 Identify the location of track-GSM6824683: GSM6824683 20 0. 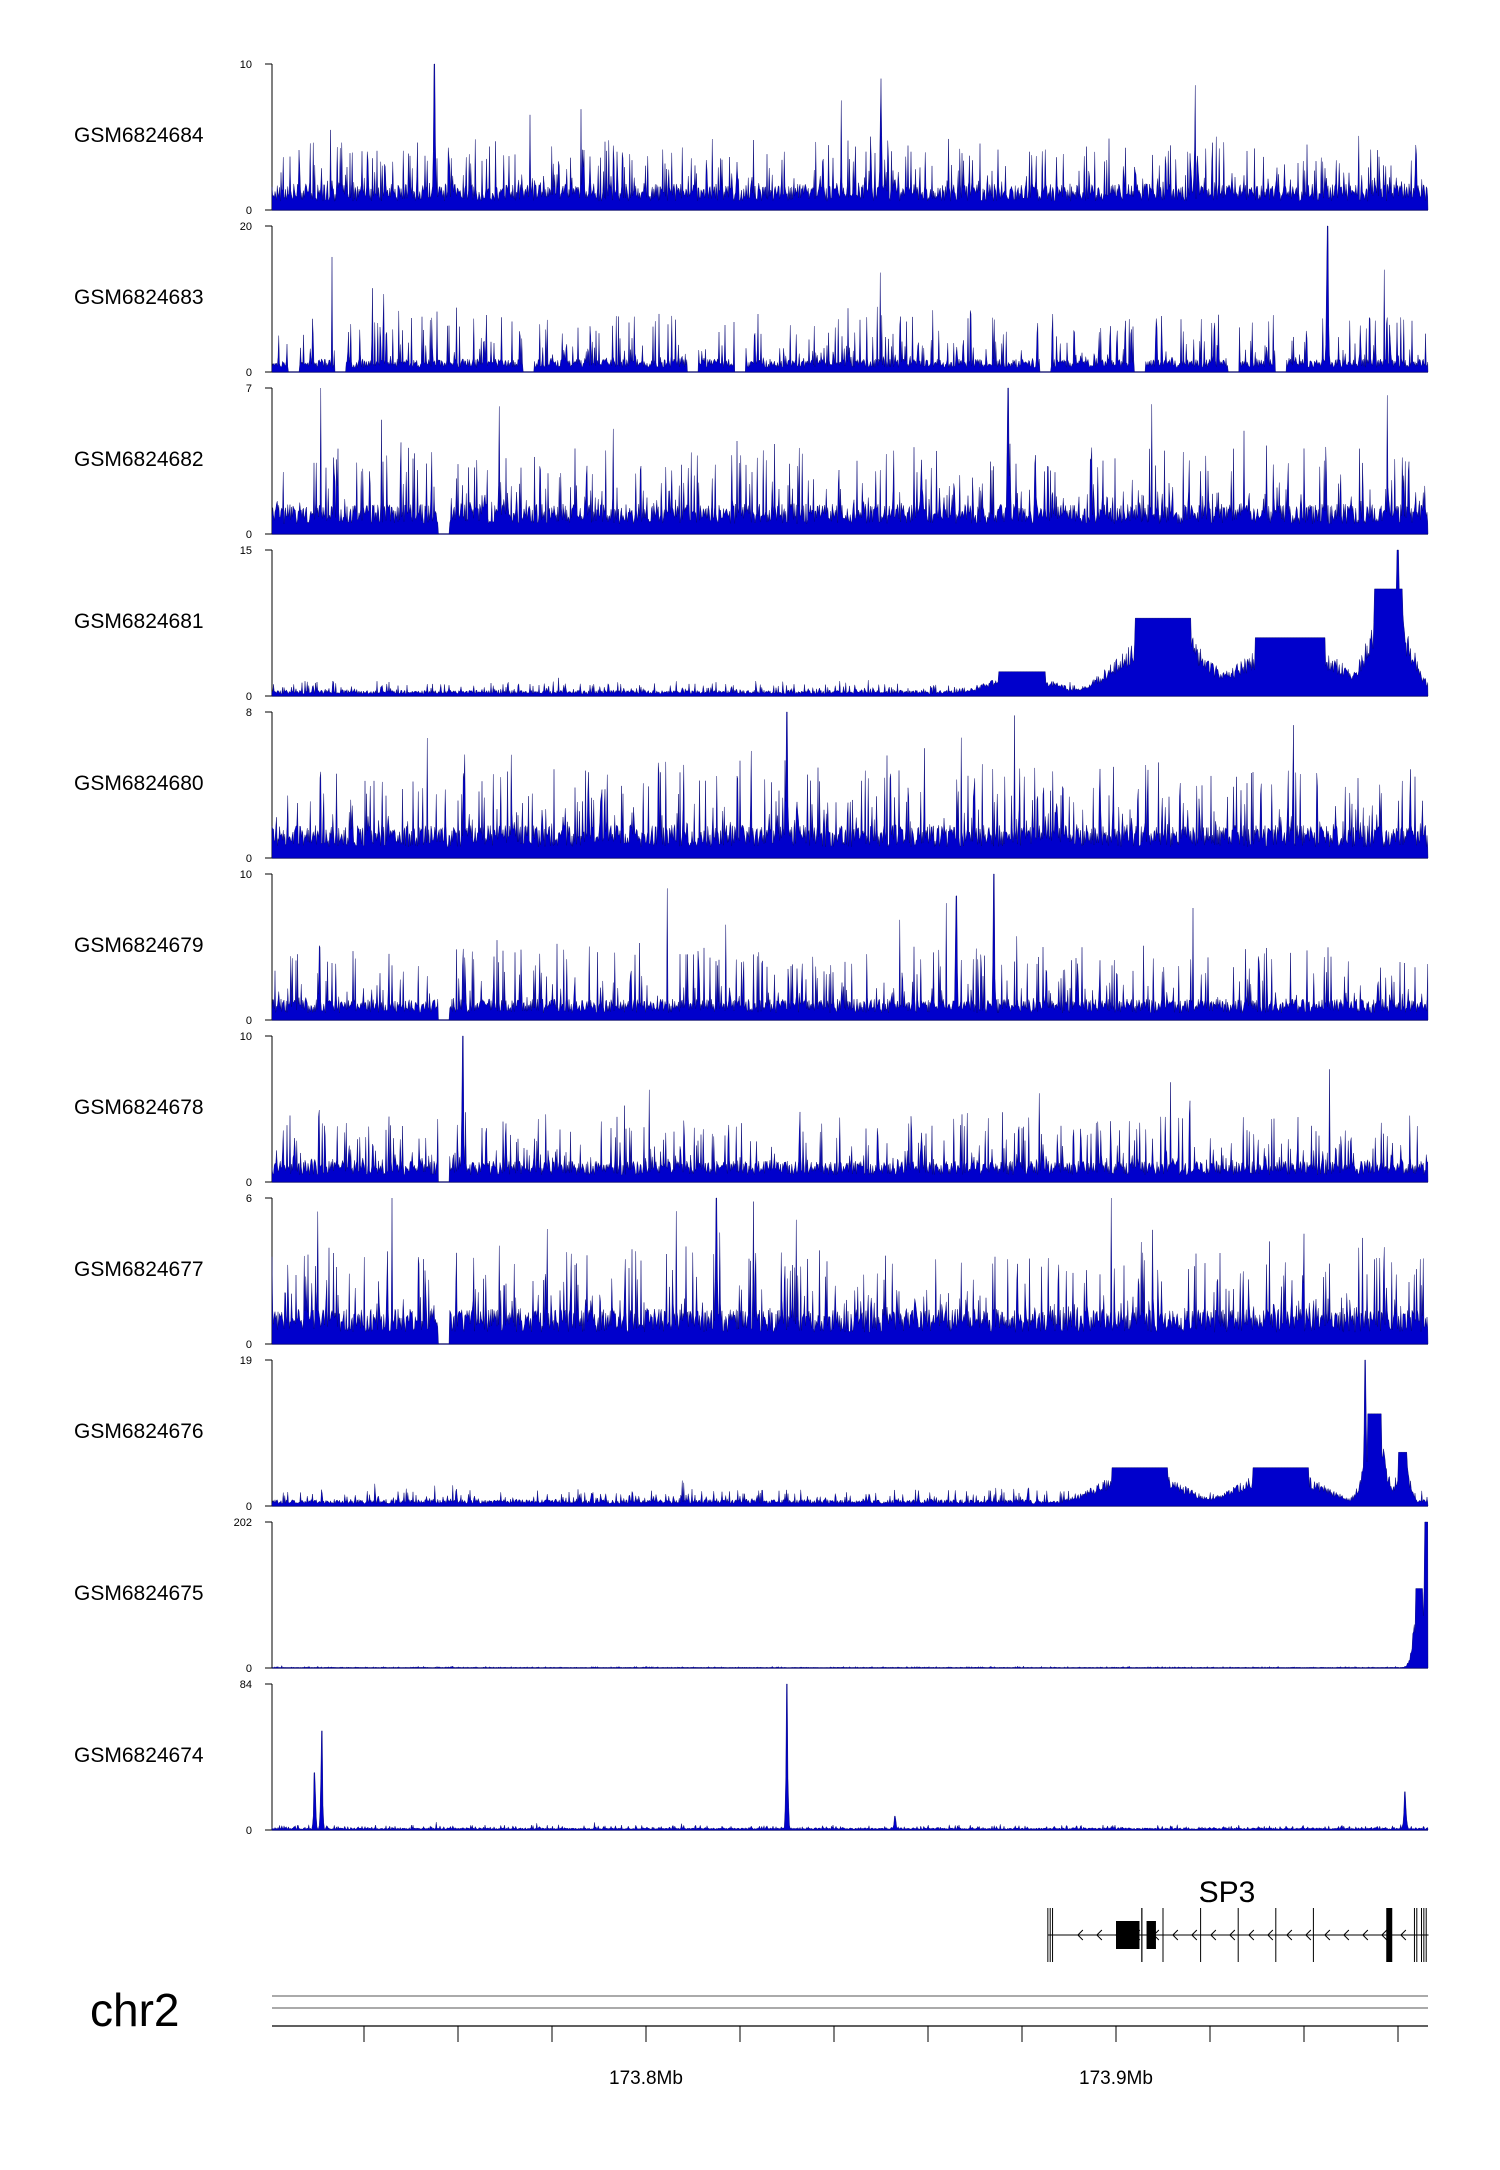
(751, 300).